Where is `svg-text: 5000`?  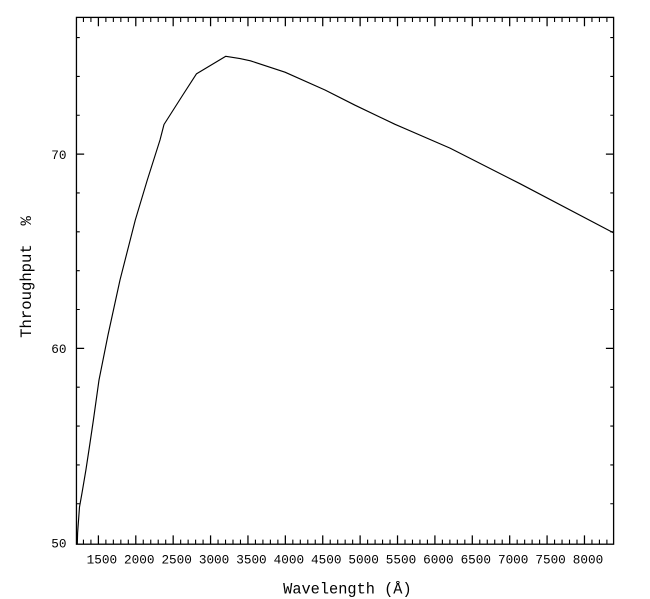
svg-text: 5000 is located at coordinates (363, 559).